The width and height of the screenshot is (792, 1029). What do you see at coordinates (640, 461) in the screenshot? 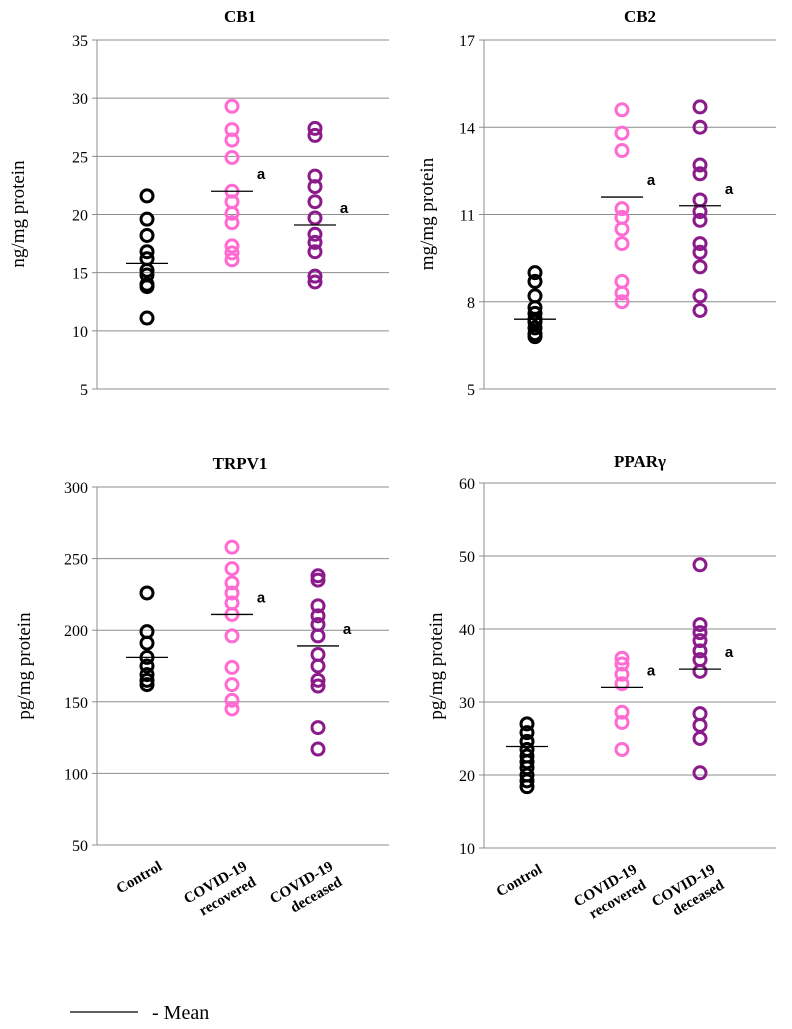
I see `panel-title: PPARγ` at bounding box center [640, 461].